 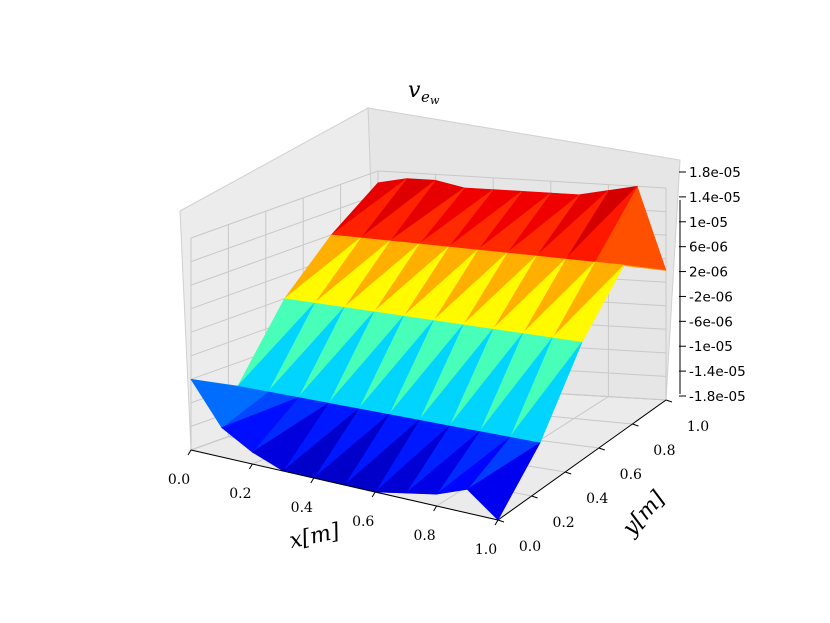 I want to click on y-axis-line, so click(x=582, y=460).